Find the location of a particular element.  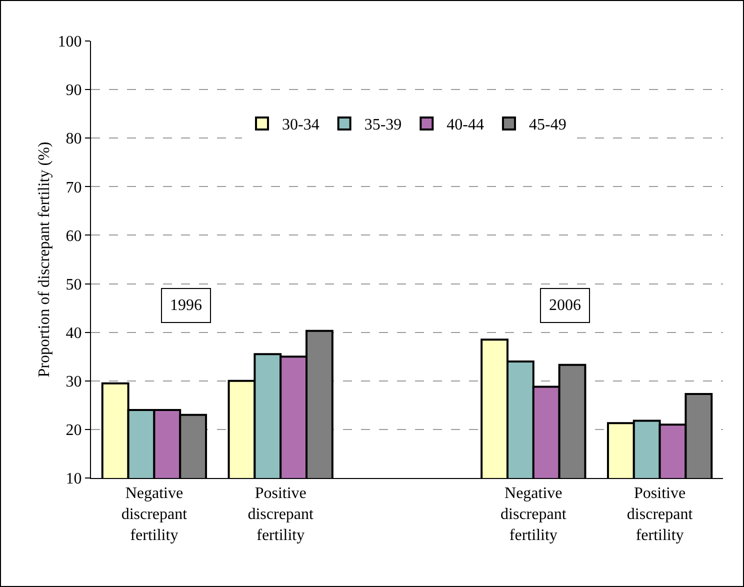

legend-label: 35-39 is located at coordinates (383, 125).